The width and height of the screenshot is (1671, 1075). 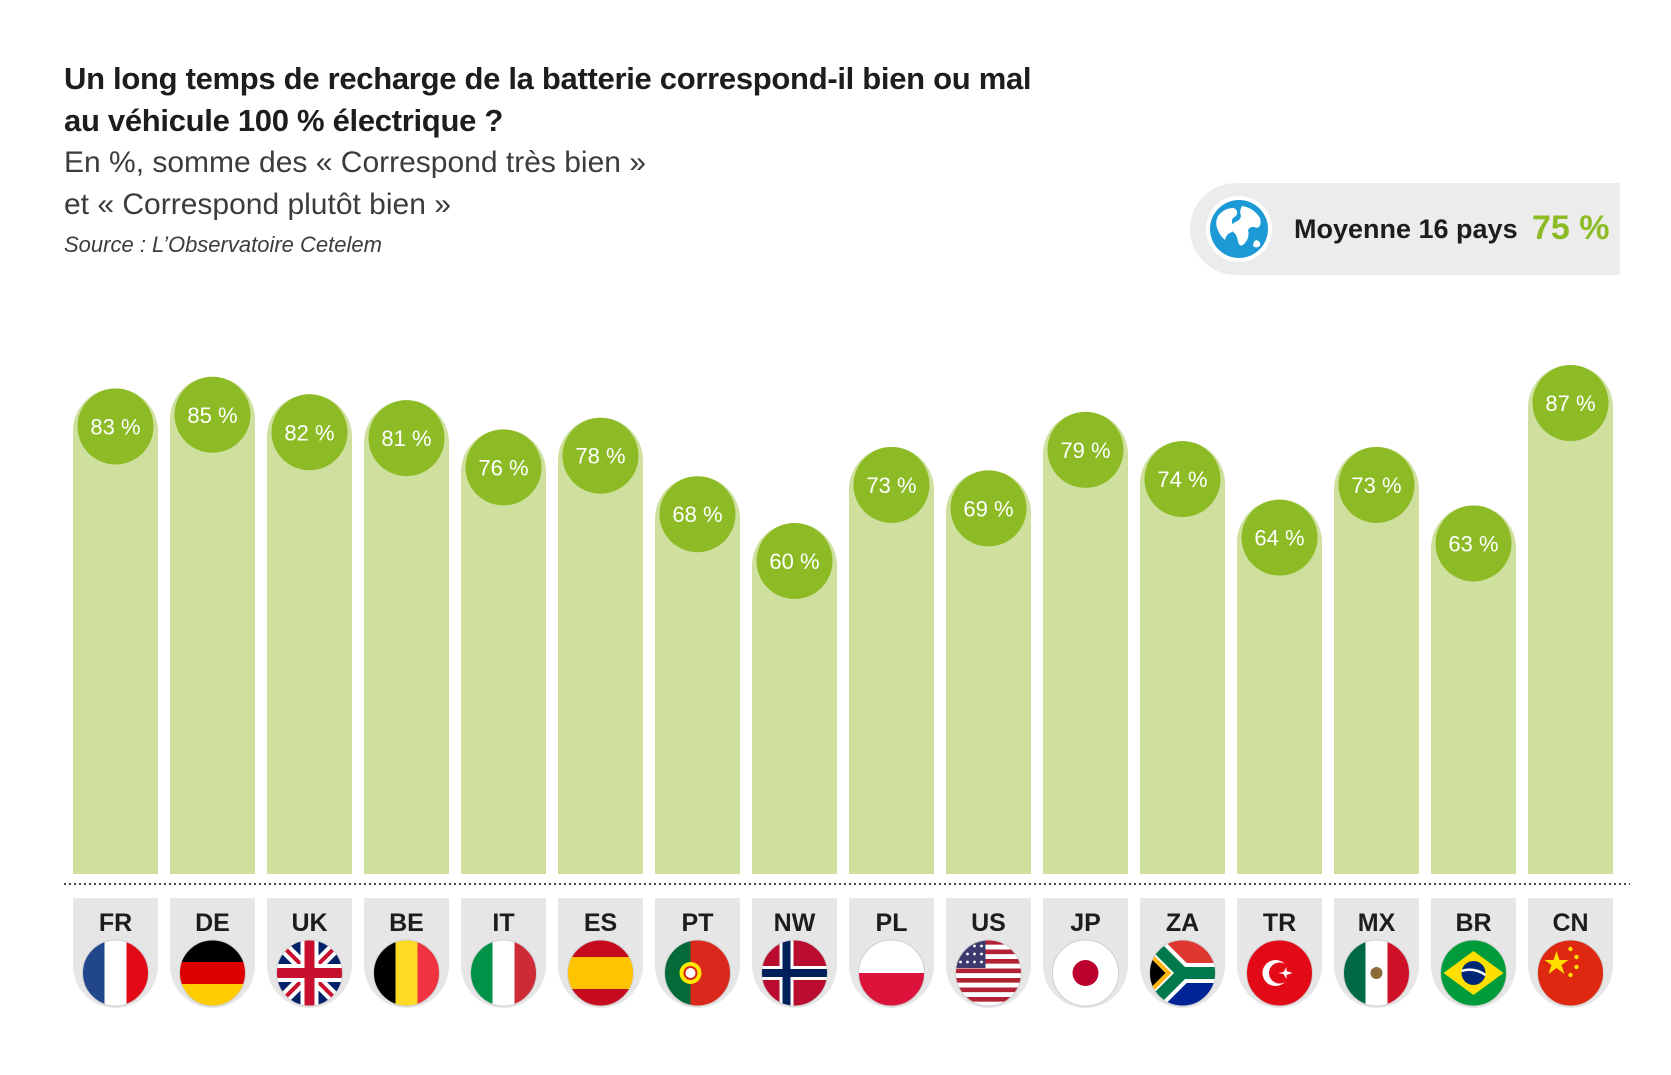 I want to click on country-label: CN, so click(x=1570, y=923).